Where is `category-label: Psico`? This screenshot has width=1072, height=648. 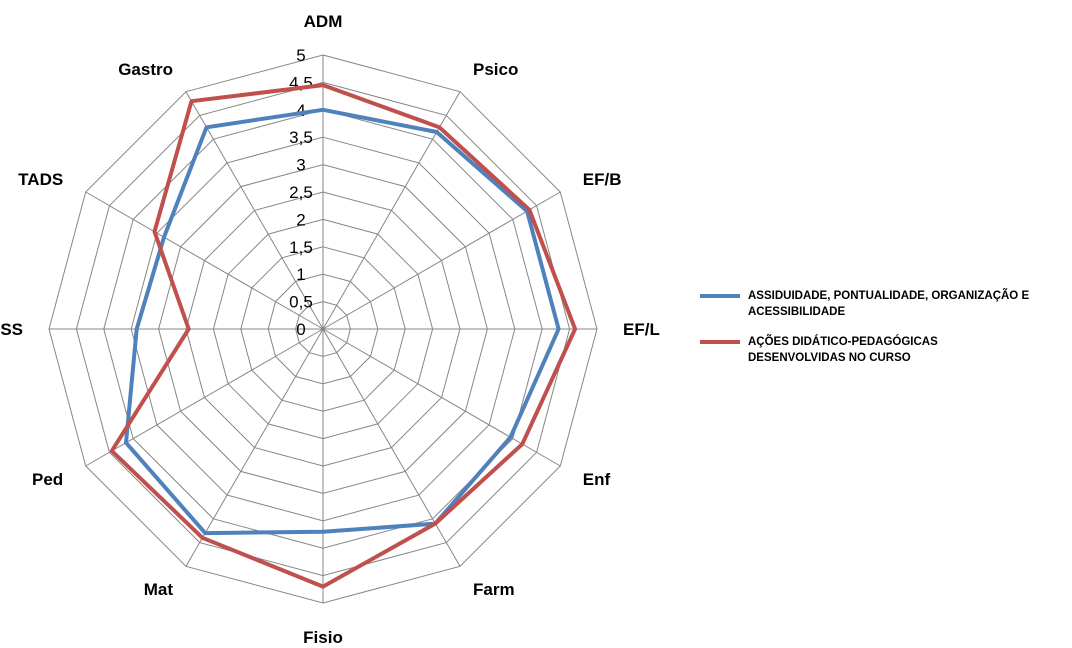
category-label: Psico is located at coordinates (495, 69).